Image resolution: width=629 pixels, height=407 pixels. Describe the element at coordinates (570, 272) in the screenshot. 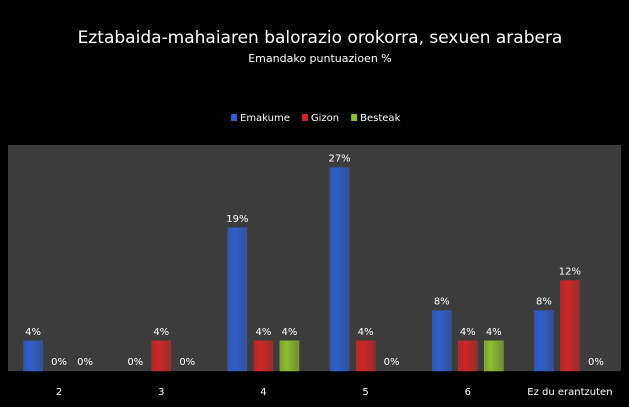

I see `value-label: 12%` at that location.